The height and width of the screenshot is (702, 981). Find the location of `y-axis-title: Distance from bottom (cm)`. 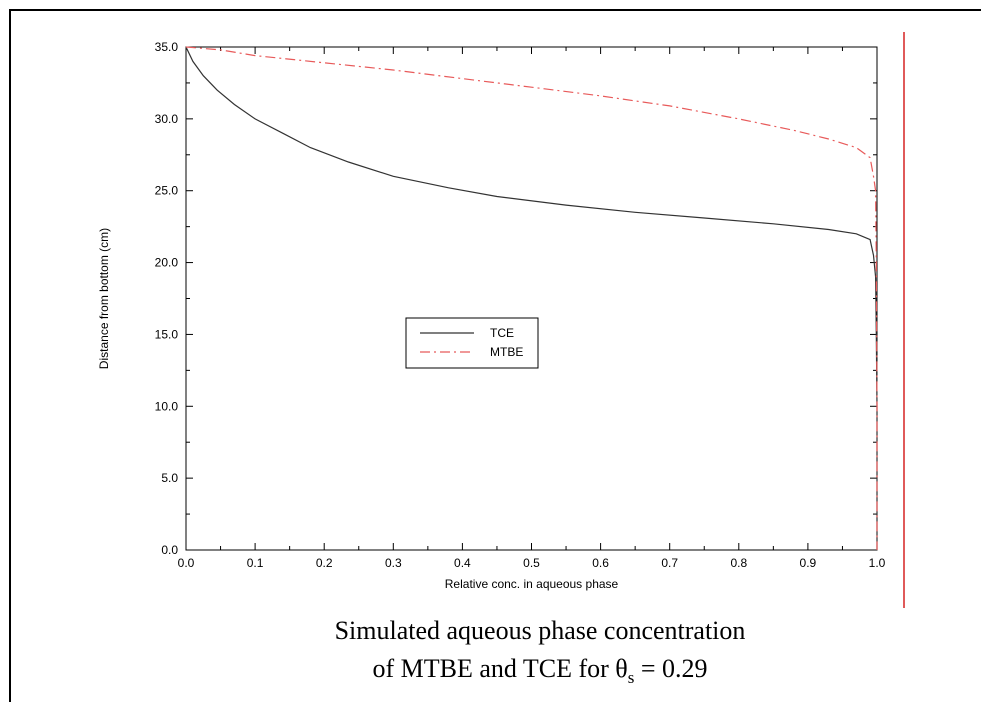

y-axis-title: Distance from bottom (cm) is located at coordinates (104, 298).